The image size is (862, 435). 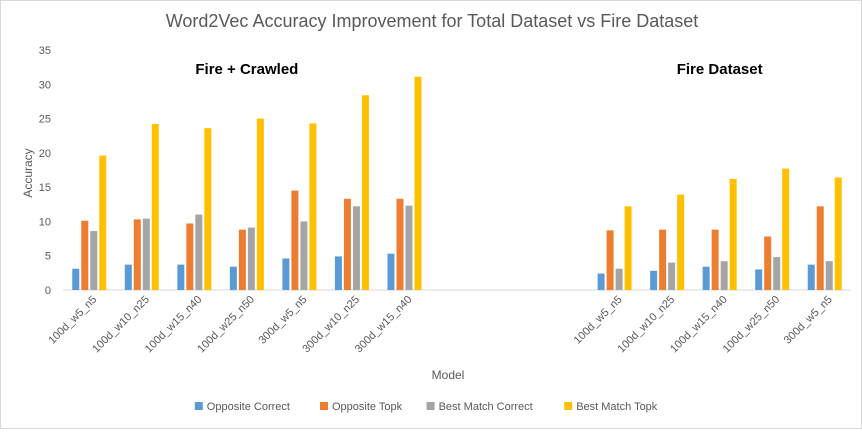 What do you see at coordinates (45, 171) in the screenshot?
I see `y-axis: 0 5 10 15 20 25 30 35` at bounding box center [45, 171].